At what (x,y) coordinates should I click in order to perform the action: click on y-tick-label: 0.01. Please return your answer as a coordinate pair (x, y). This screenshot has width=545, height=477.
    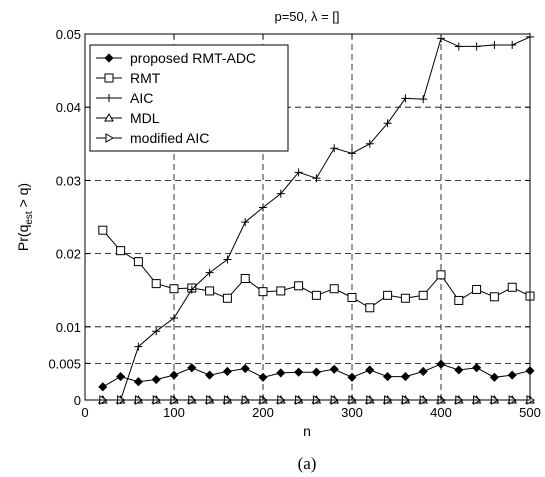
    Looking at the image, I should click on (68, 327).